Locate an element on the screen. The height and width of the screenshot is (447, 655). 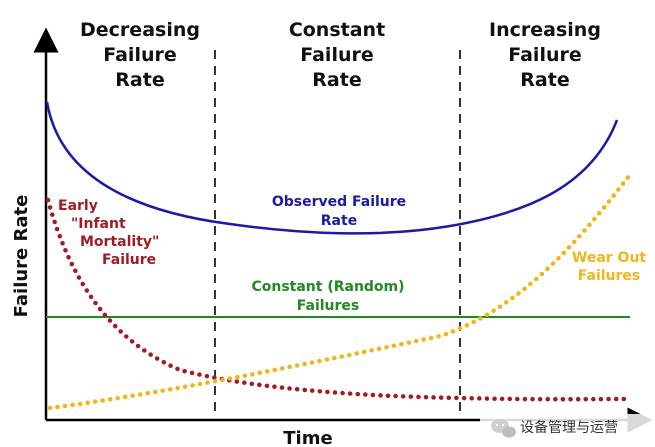
wear-out-label: Wear Out Failures is located at coordinates (609, 267).